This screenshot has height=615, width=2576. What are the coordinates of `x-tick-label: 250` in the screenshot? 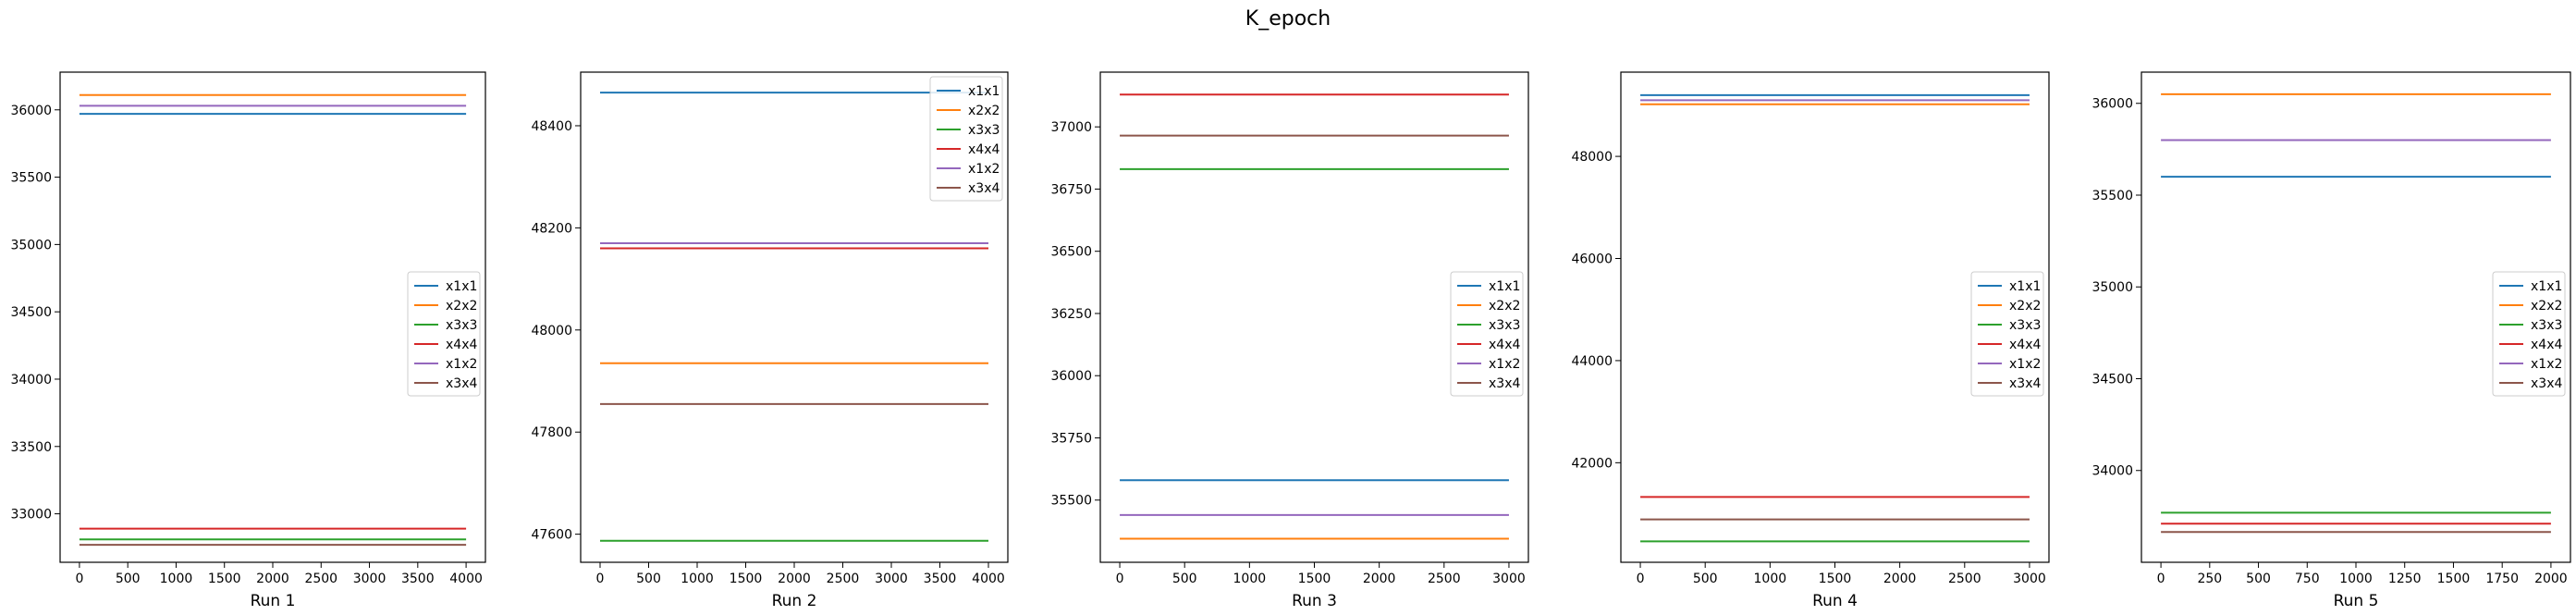 It's located at (2209, 579).